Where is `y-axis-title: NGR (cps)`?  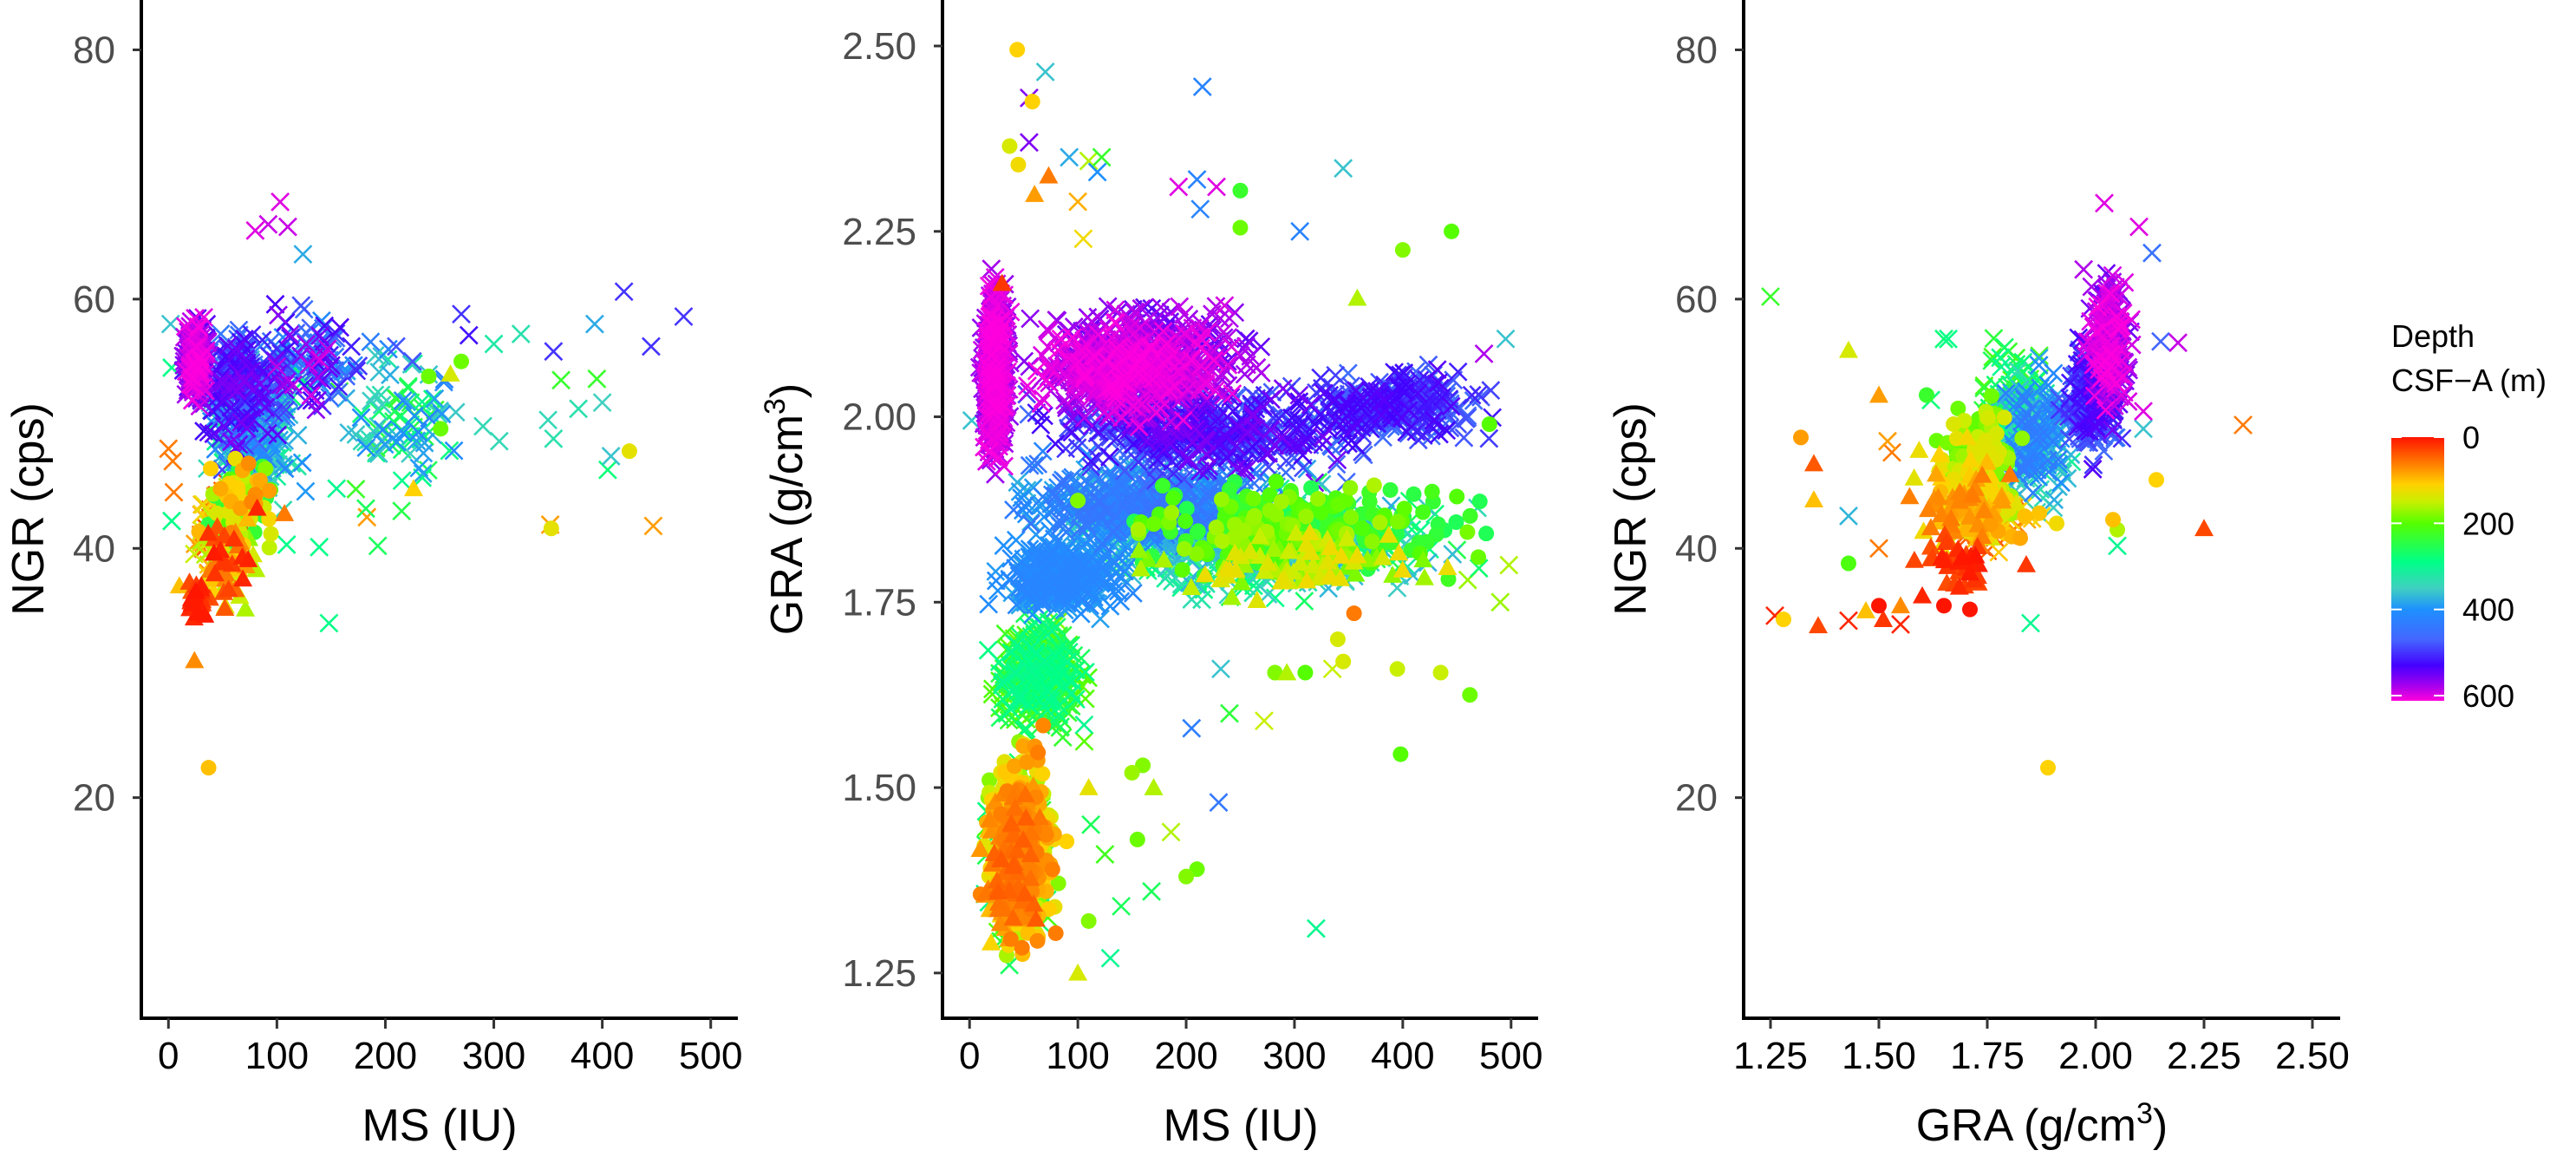 y-axis-title: NGR (cps) is located at coordinates (29, 509).